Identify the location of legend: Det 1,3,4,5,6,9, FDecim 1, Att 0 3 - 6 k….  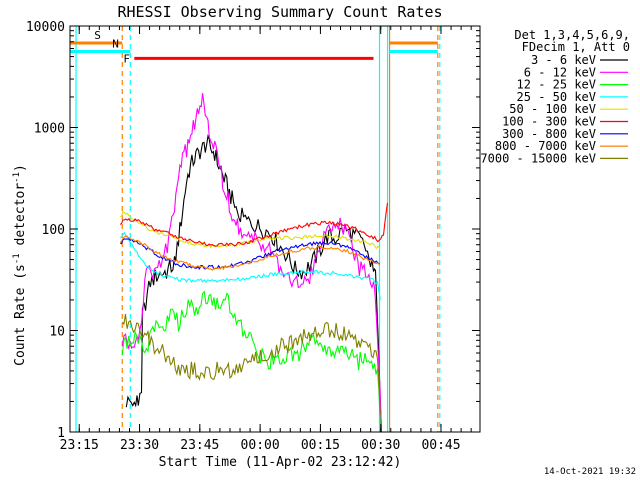
(555, 96).